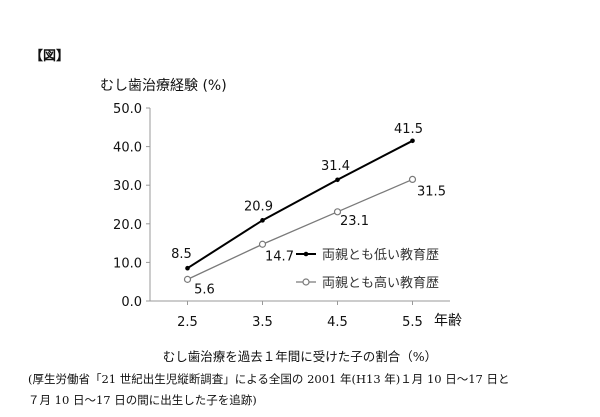 The image size is (600, 417). What do you see at coordinates (262, 322) in the screenshot?
I see `x-tick-label: 3.5` at bounding box center [262, 322].